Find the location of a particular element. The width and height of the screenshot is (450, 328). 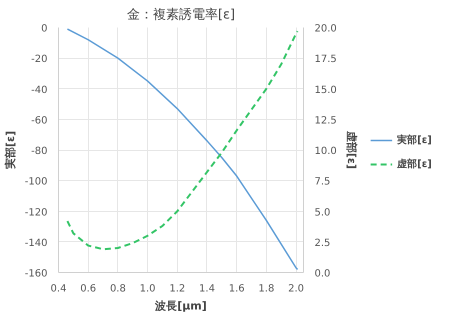

x-tick-label: 1.0 is located at coordinates (148, 289).